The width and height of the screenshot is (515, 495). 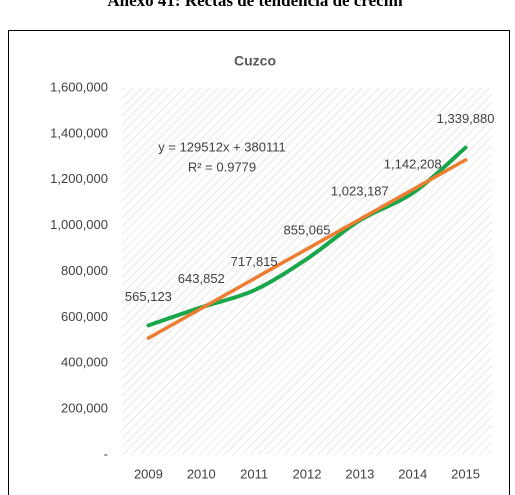 What do you see at coordinates (201, 278) in the screenshot?
I see `data-label: 643,852` at bounding box center [201, 278].